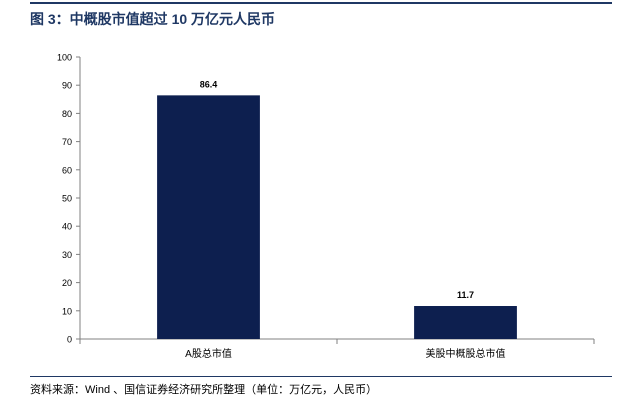 The image size is (641, 405). Describe the element at coordinates (209, 84) in the screenshot. I see `data-label: 86.4` at that location.